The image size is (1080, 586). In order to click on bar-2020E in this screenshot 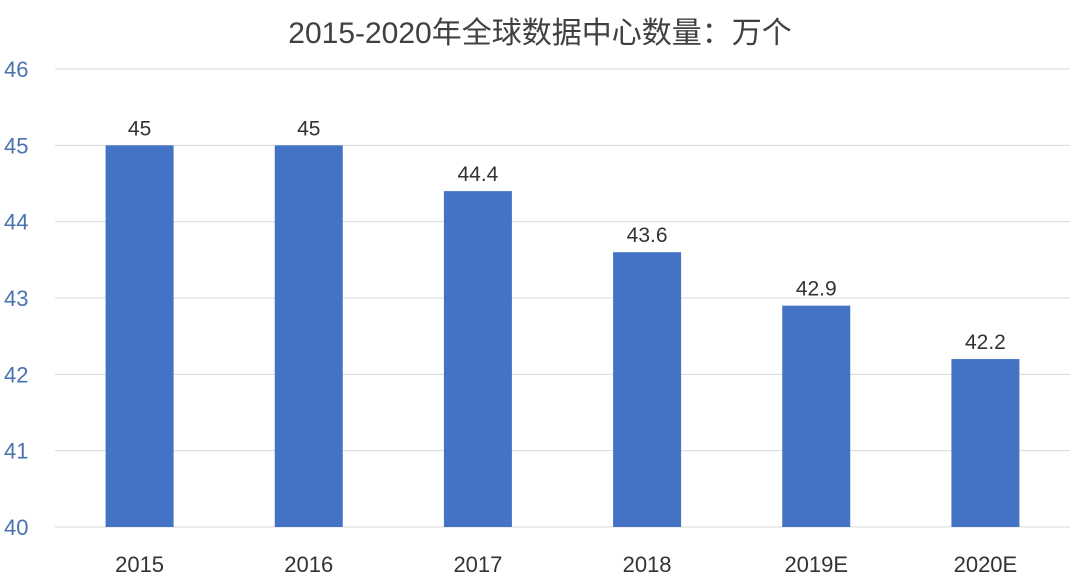, I will do `click(985, 443)`.